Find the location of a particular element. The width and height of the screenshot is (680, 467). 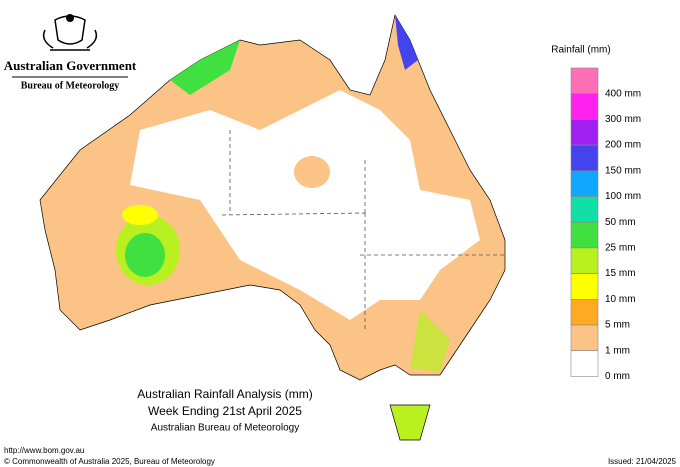

legend-label: 10 mm is located at coordinates (620, 299).